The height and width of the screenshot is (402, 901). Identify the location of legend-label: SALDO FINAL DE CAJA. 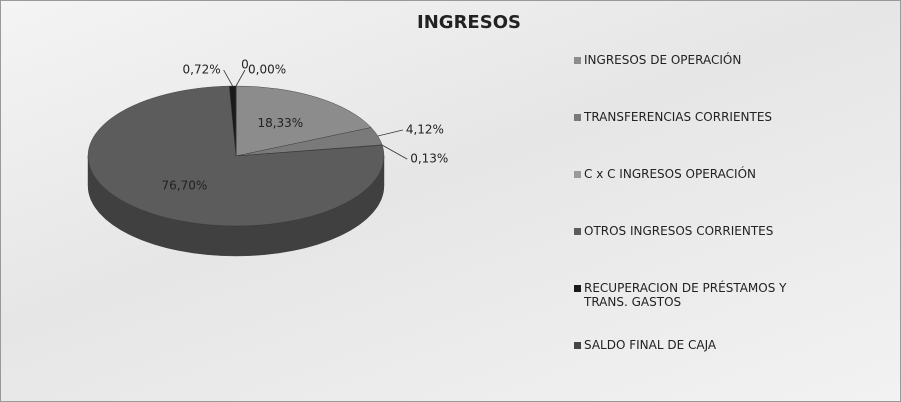
(650, 345).